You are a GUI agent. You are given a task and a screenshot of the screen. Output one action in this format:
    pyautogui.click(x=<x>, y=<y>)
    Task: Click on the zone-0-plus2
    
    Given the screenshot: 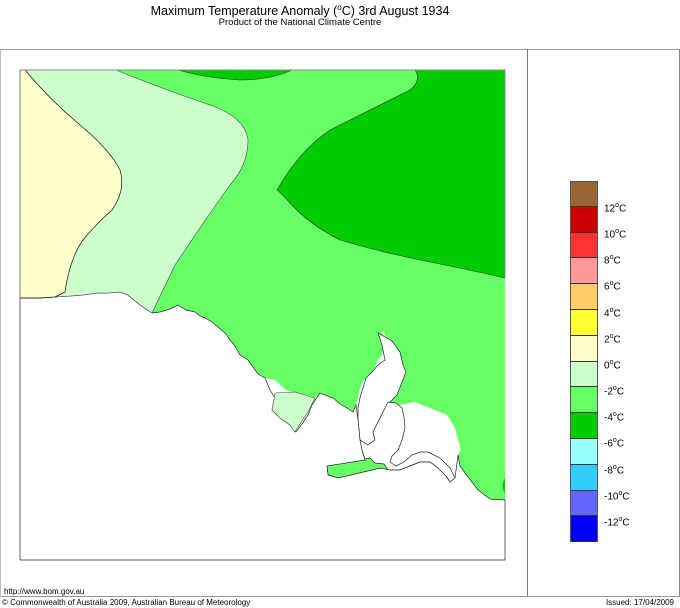 What is the action you would take?
    pyautogui.click(x=71, y=184)
    